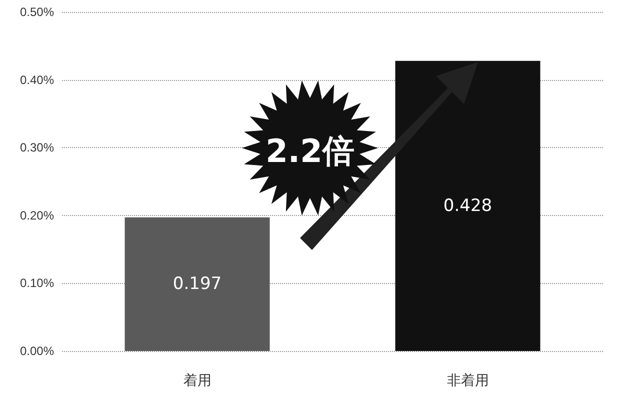 The width and height of the screenshot is (617, 401). Describe the element at coordinates (37, 215) in the screenshot. I see `y-tick-label: 0.20%` at that location.